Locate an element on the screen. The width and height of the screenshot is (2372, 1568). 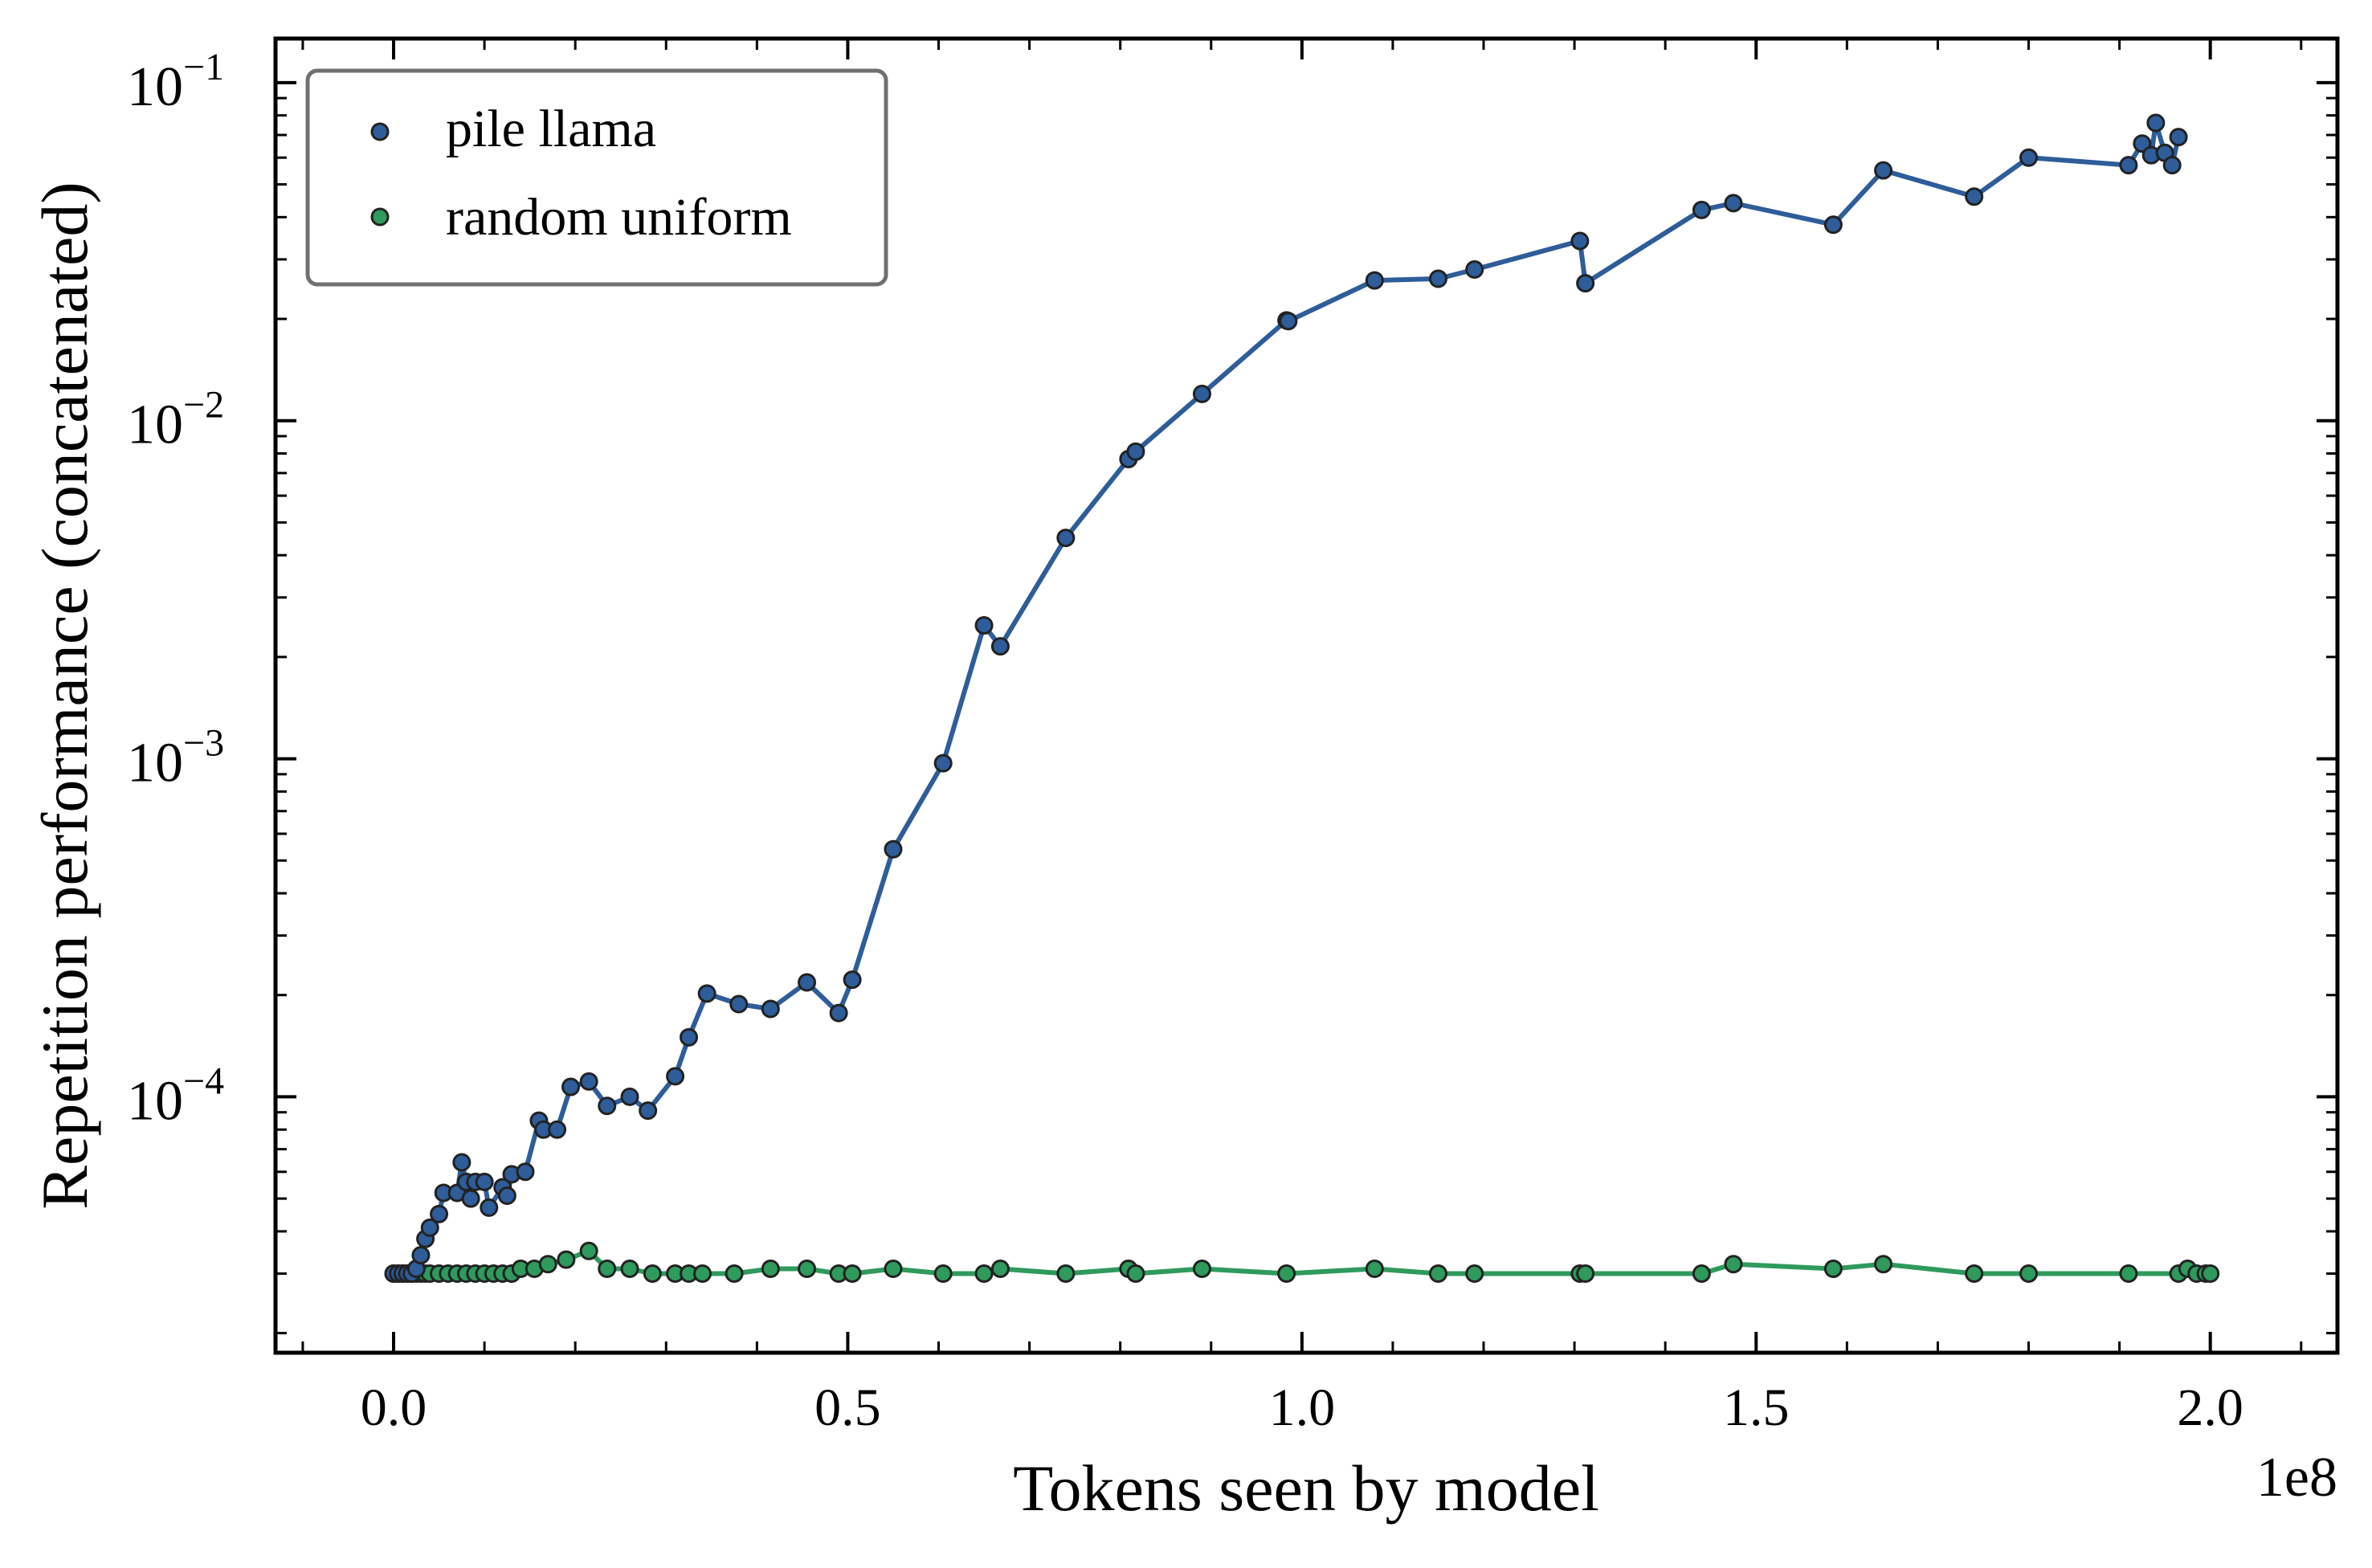
y-tick-label: 10⁻³ is located at coordinates (176, 758).